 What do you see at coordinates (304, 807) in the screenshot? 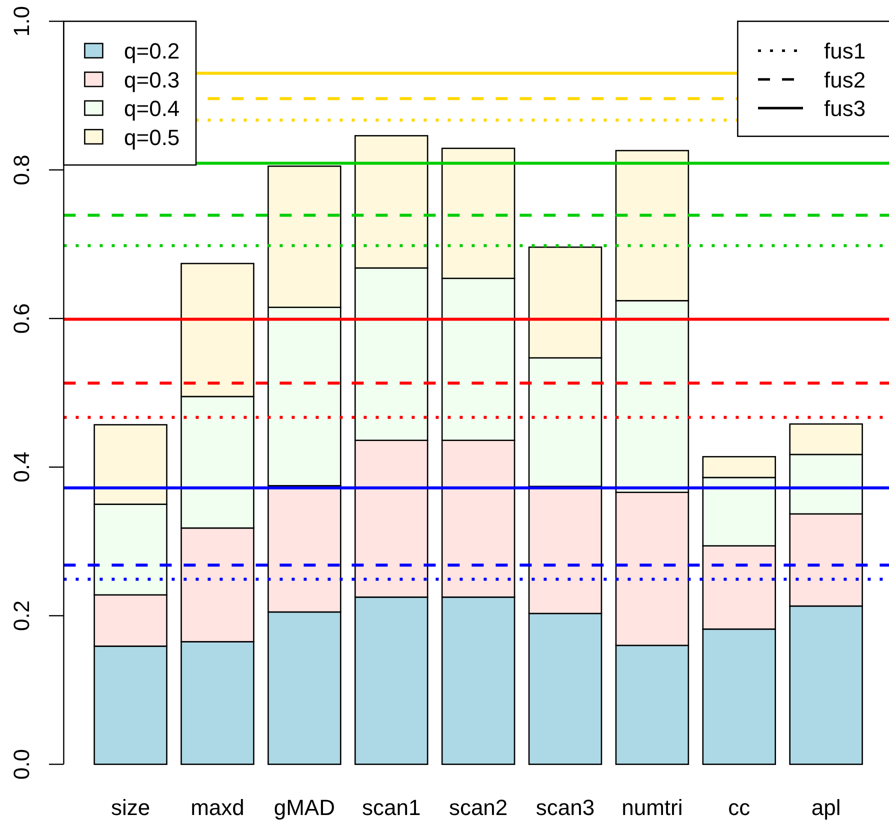
I see `x-tick-label: gMAD` at bounding box center [304, 807].